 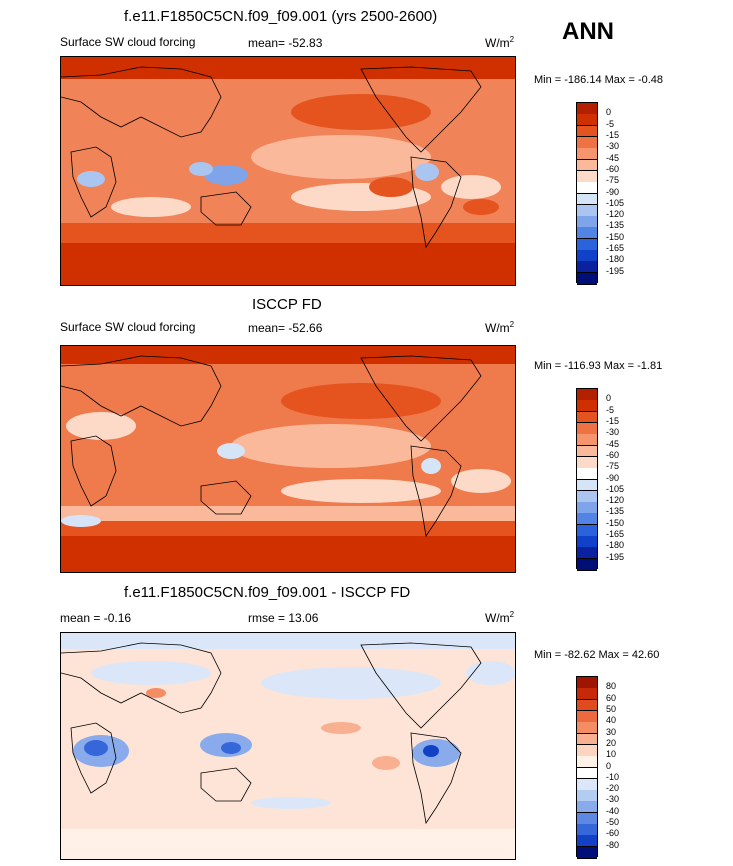 What do you see at coordinates (615, 511) in the screenshot?
I see `colorbar-tick-label: -135` at bounding box center [615, 511].